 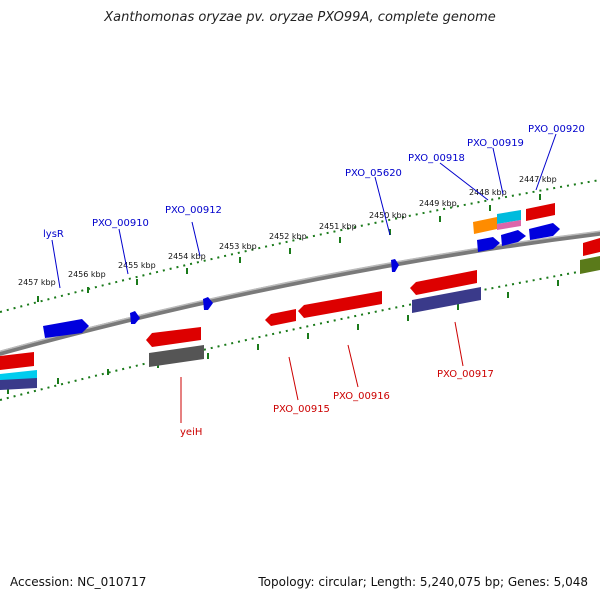 What do you see at coordinates (18, 384) in the screenshot?
I see `gene-left-purple` at bounding box center [18, 384].